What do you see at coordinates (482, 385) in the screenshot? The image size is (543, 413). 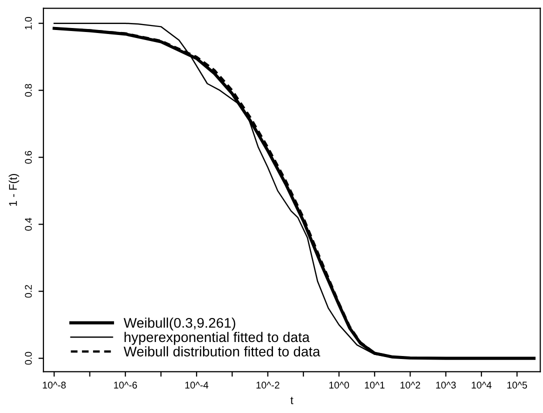 I see `x-tick-label: 10^4` at bounding box center [482, 385].